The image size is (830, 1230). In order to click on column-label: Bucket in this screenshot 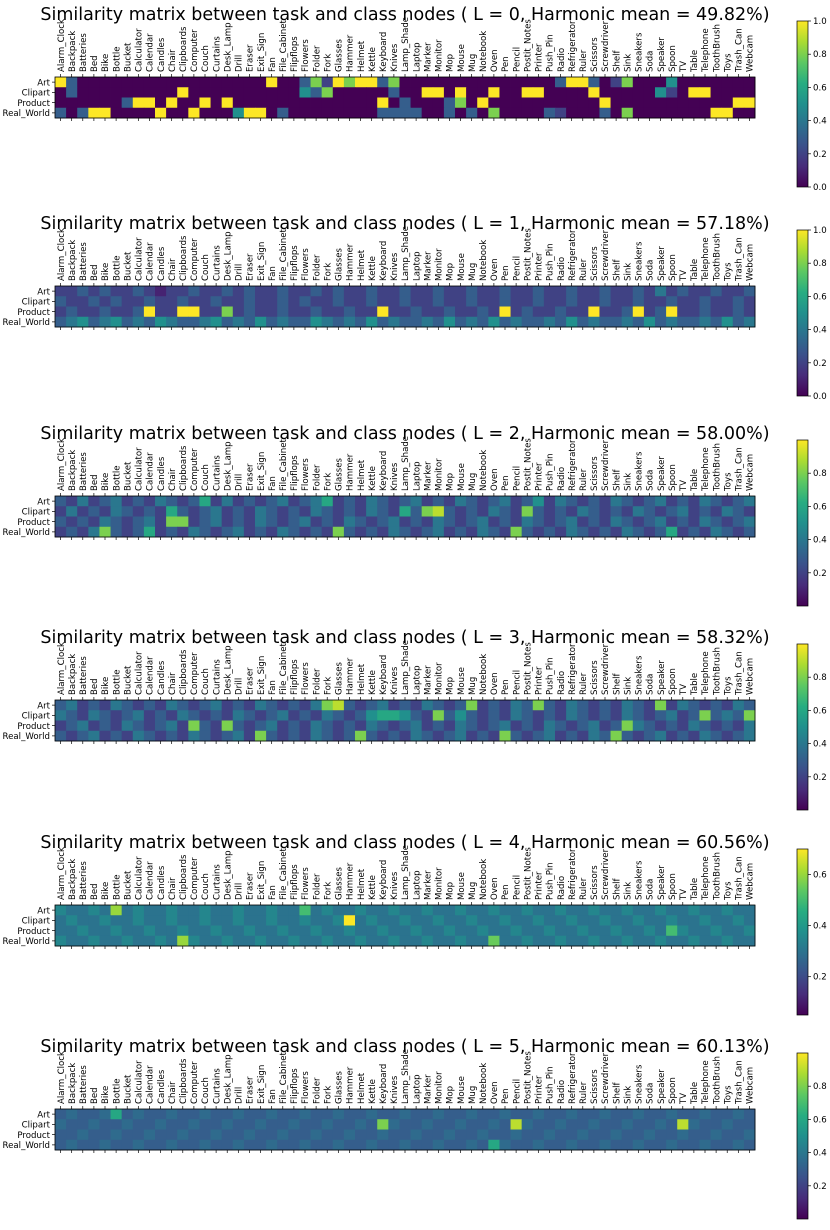, I will do `click(128, 680)`.